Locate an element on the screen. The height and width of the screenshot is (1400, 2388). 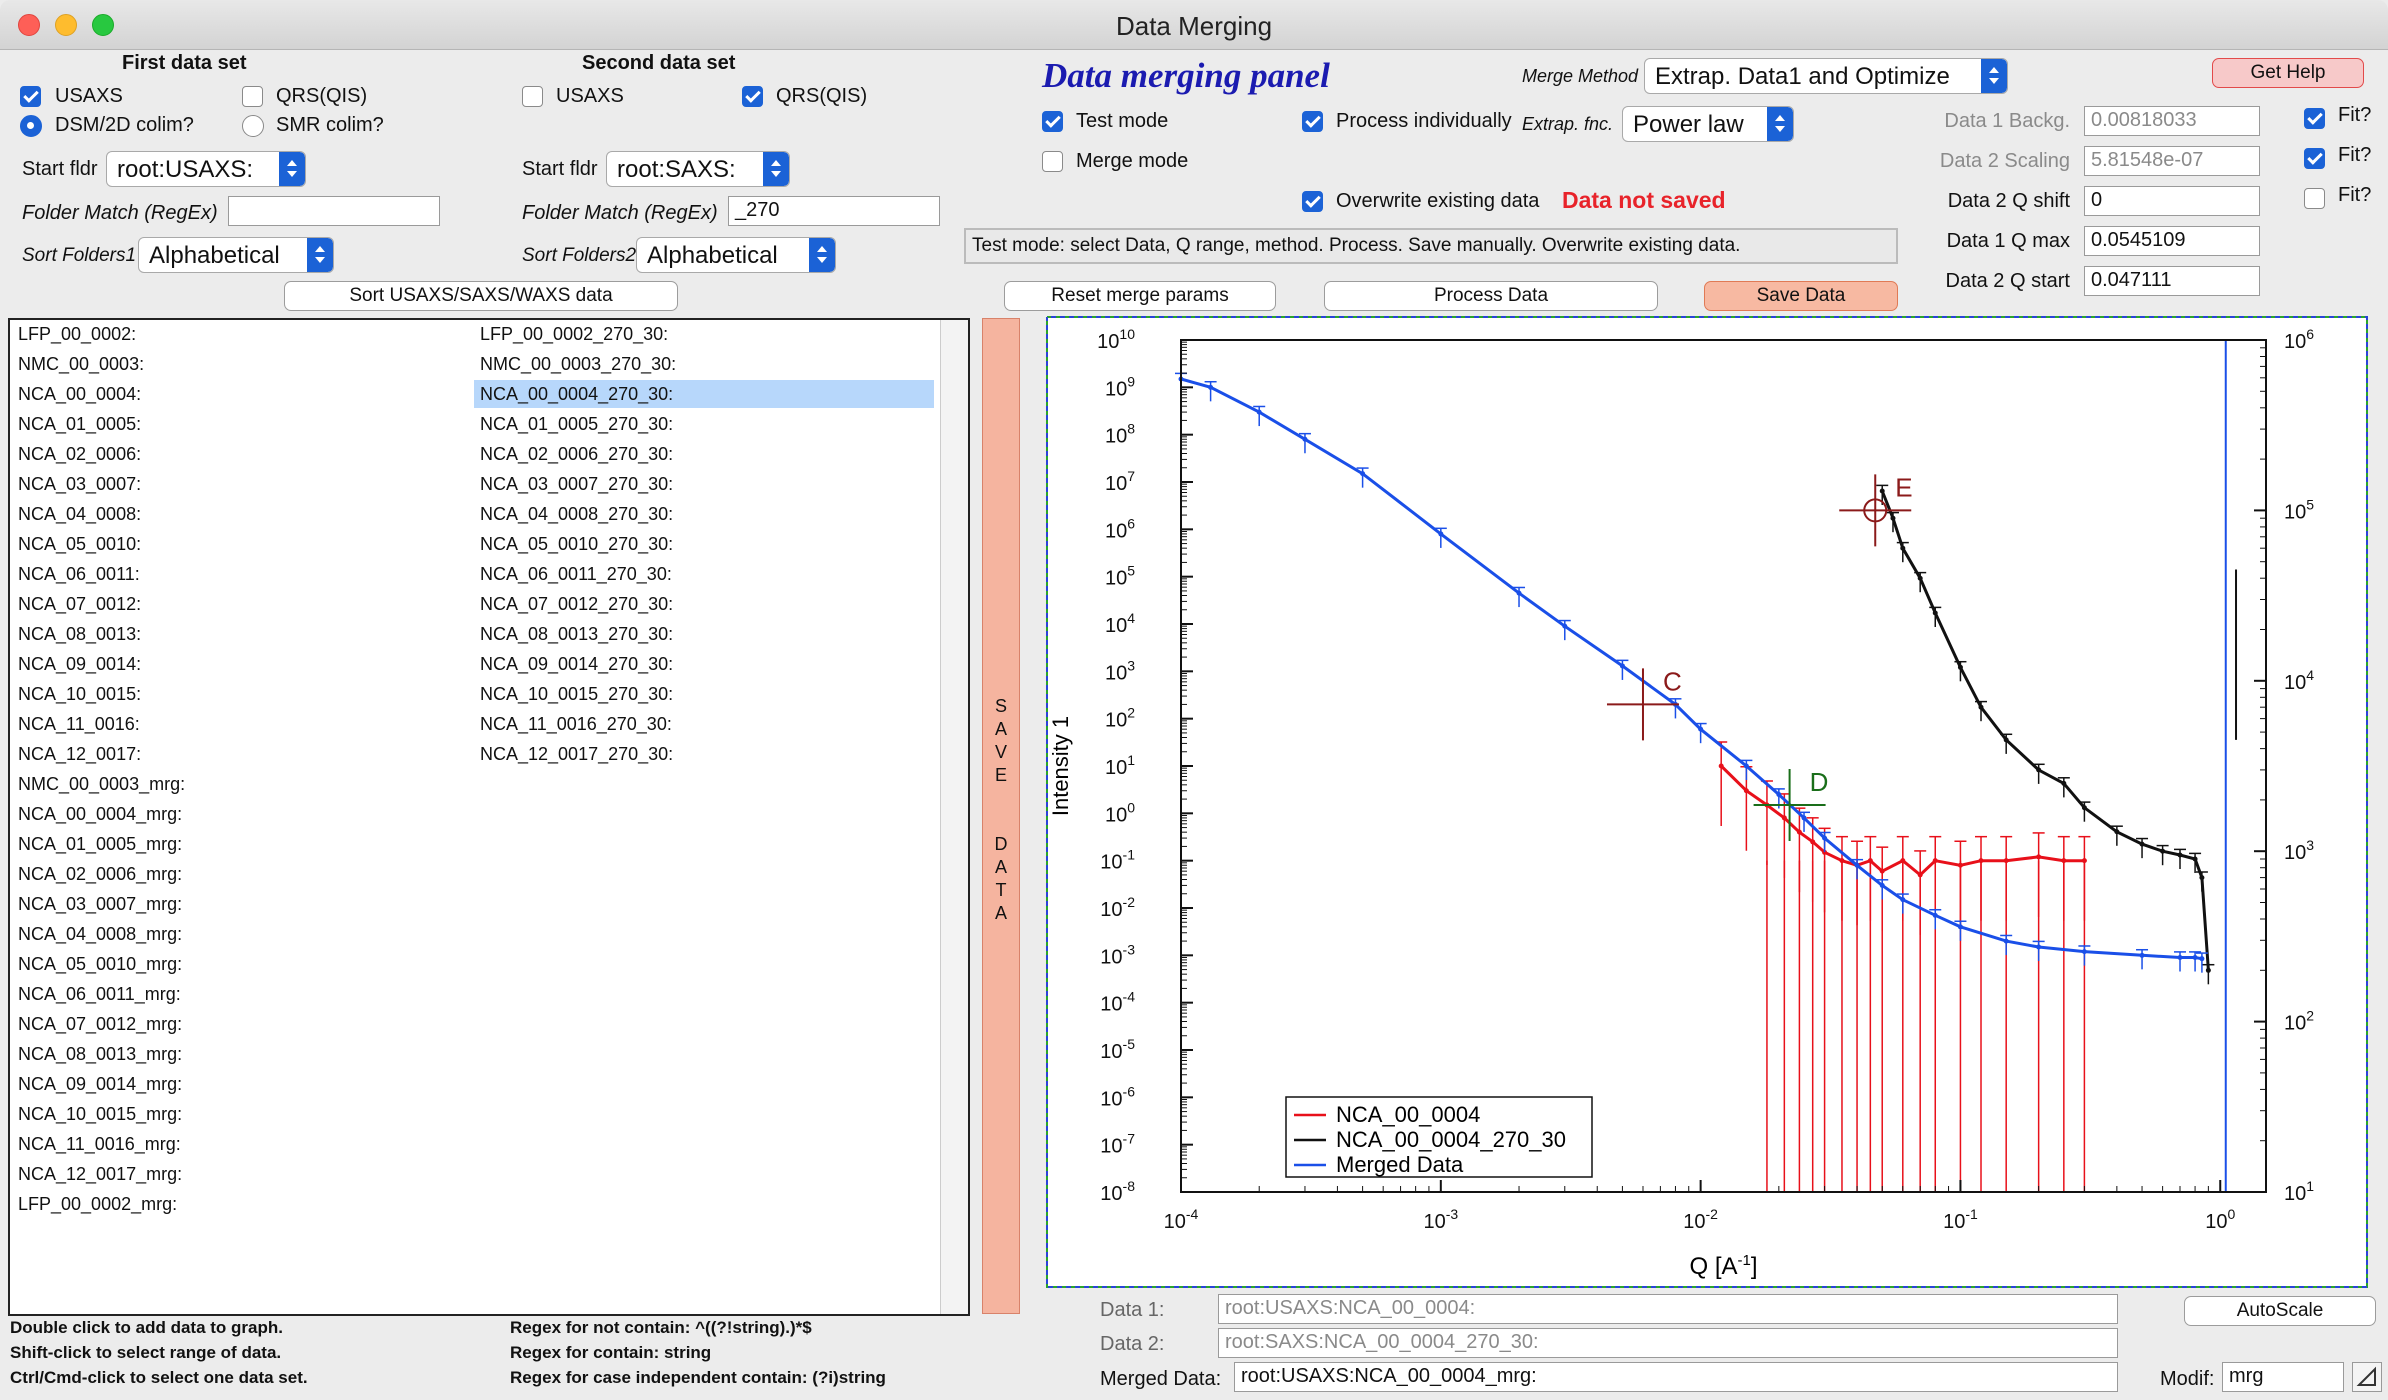
sort-folders2-select: Alphabetical is located at coordinates (736, 255).